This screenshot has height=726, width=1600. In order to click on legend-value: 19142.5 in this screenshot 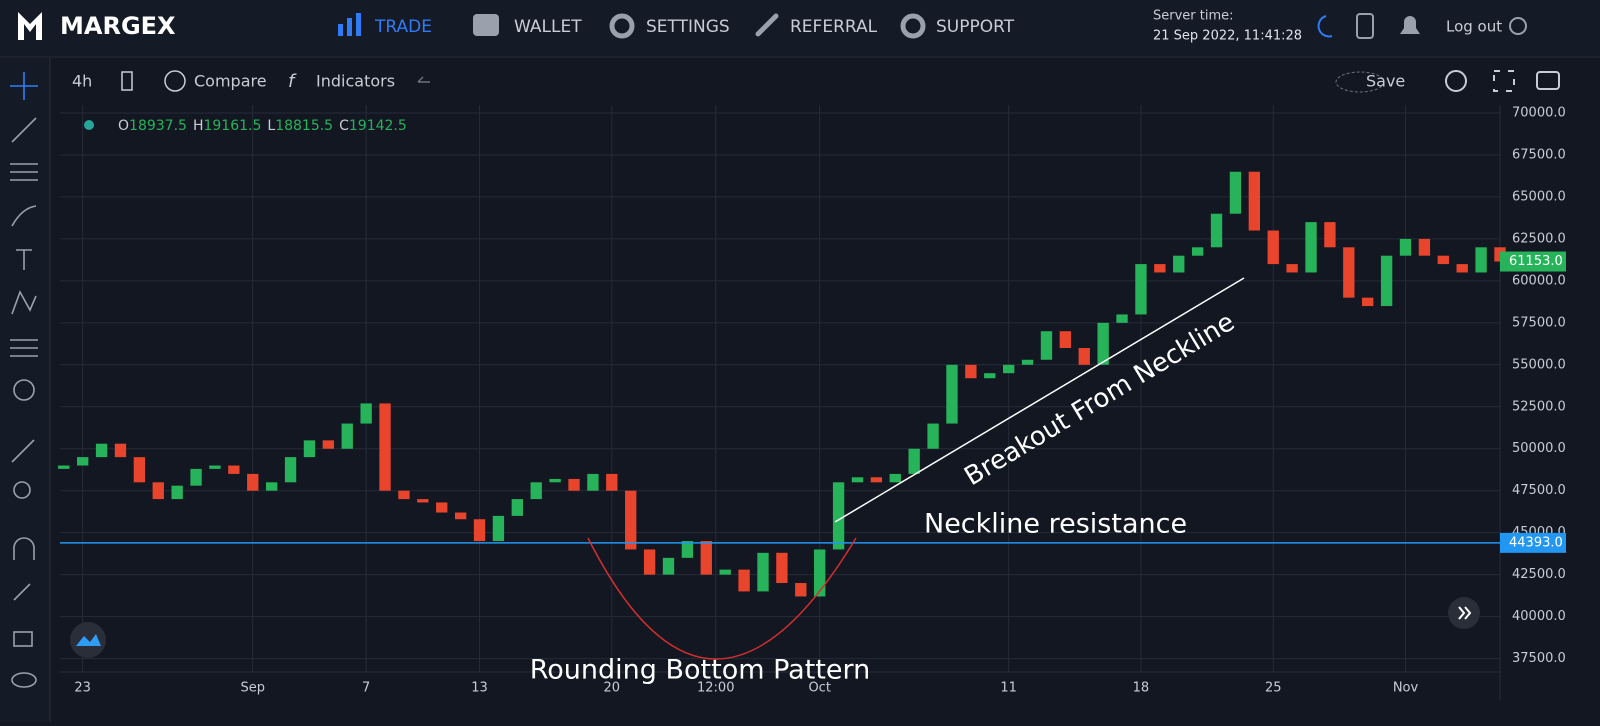, I will do `click(378, 126)`.